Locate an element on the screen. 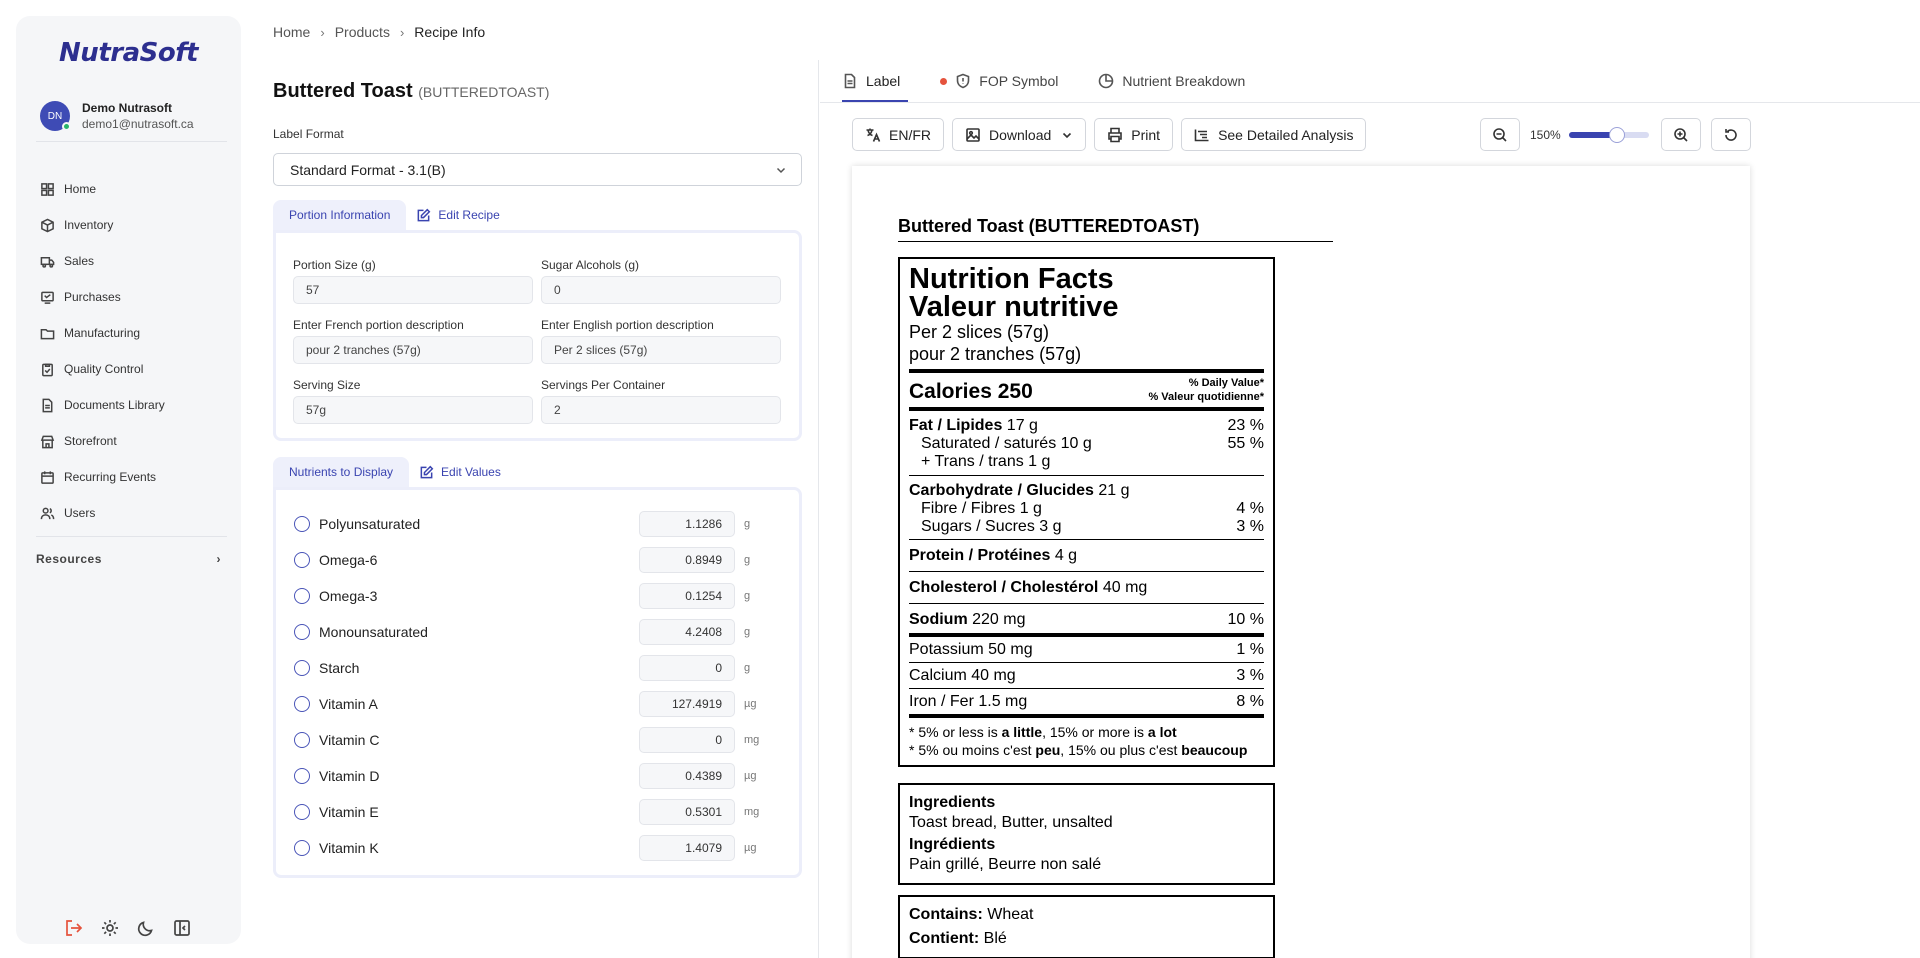 This screenshot has width=1920, height=958. tab-label: Label is located at coordinates (875, 82).